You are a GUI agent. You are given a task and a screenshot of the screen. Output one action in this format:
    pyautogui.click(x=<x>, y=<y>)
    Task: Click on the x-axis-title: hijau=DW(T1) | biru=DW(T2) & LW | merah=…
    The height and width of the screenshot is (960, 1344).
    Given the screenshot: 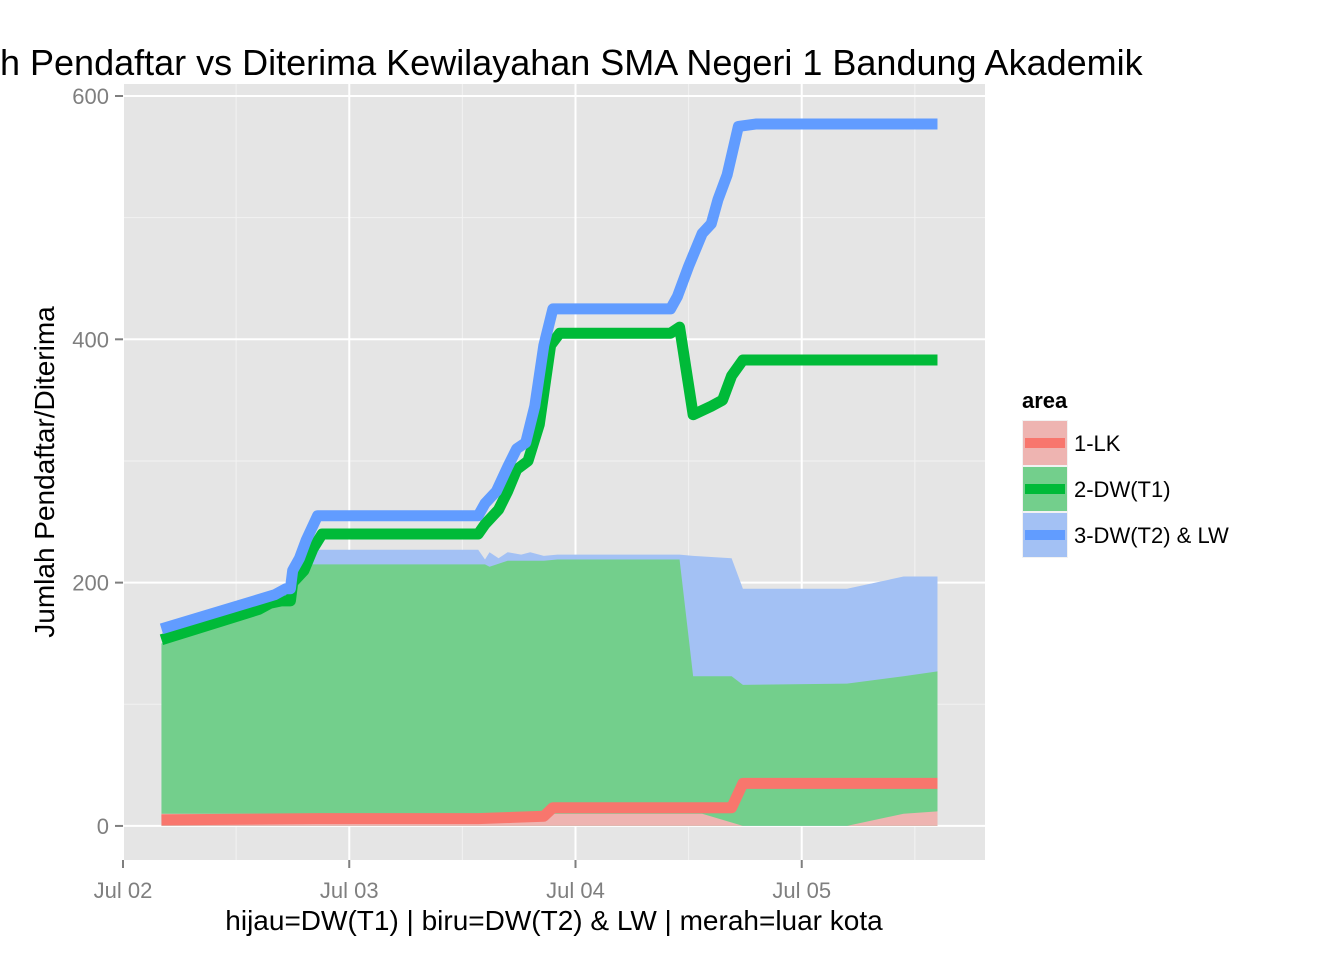 What is the action you would take?
    pyautogui.click(x=554, y=920)
    